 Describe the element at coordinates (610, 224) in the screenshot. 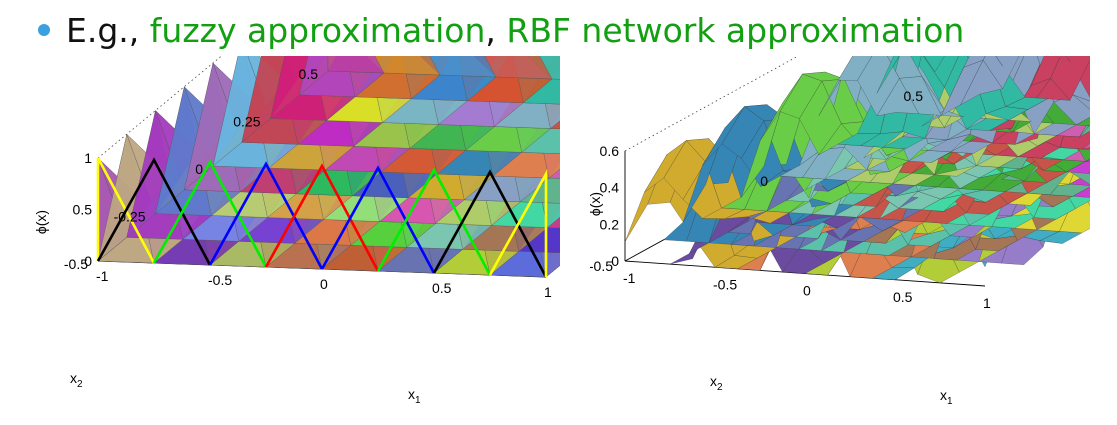

I see `z-tick-label: 0.2` at that location.